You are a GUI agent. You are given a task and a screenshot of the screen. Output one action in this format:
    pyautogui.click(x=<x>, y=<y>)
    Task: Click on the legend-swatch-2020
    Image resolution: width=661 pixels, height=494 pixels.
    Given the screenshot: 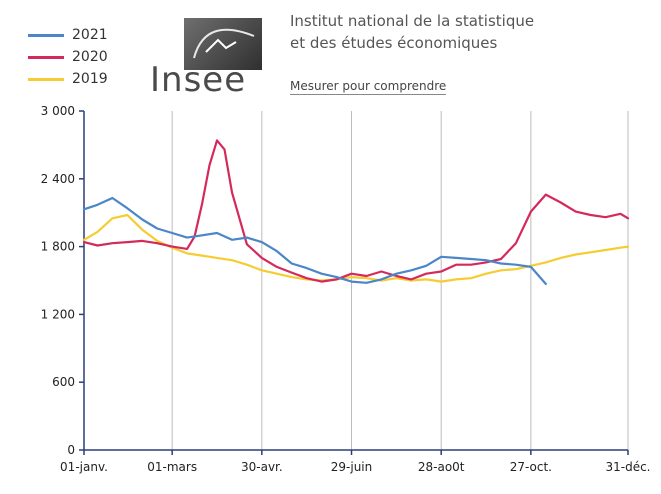 What is the action you would take?
    pyautogui.click(x=46, y=57)
    